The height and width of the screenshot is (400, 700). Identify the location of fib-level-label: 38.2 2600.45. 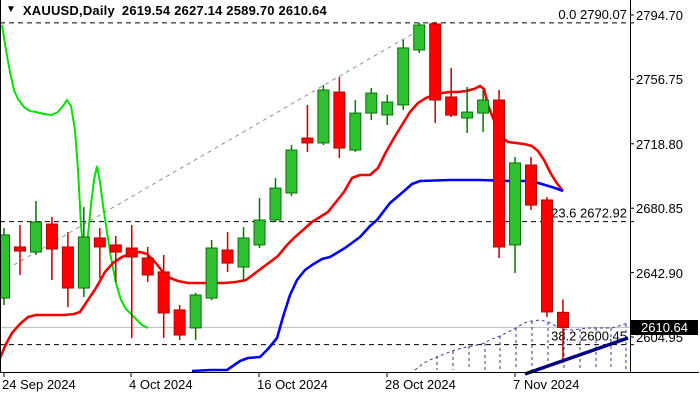
(589, 336).